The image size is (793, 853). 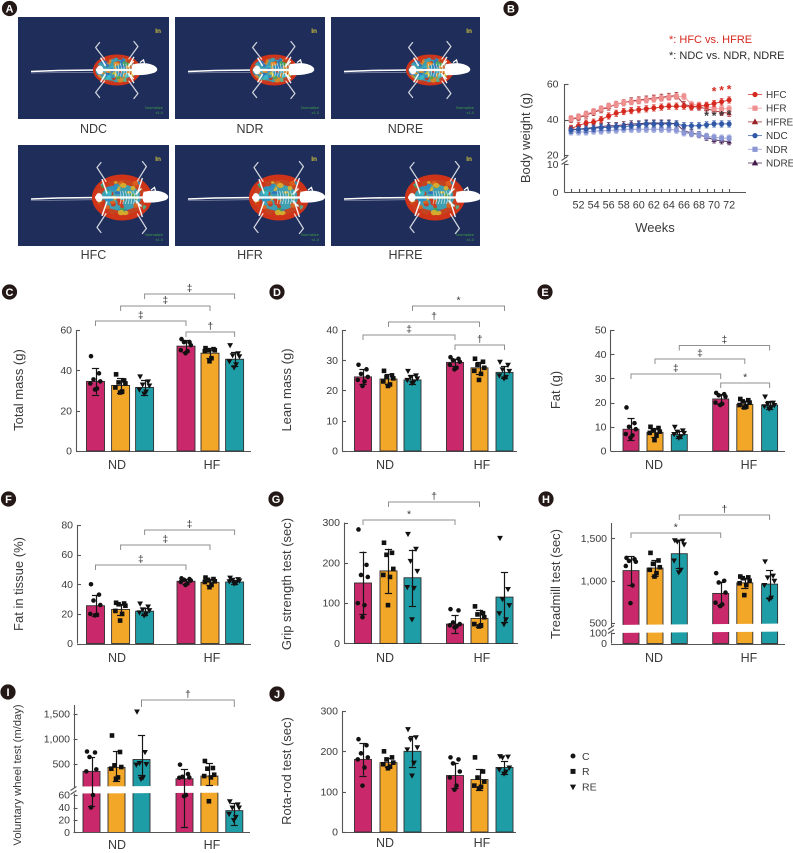 What do you see at coordinates (329, 712) in the screenshot?
I see `svg-text: 300` at bounding box center [329, 712].